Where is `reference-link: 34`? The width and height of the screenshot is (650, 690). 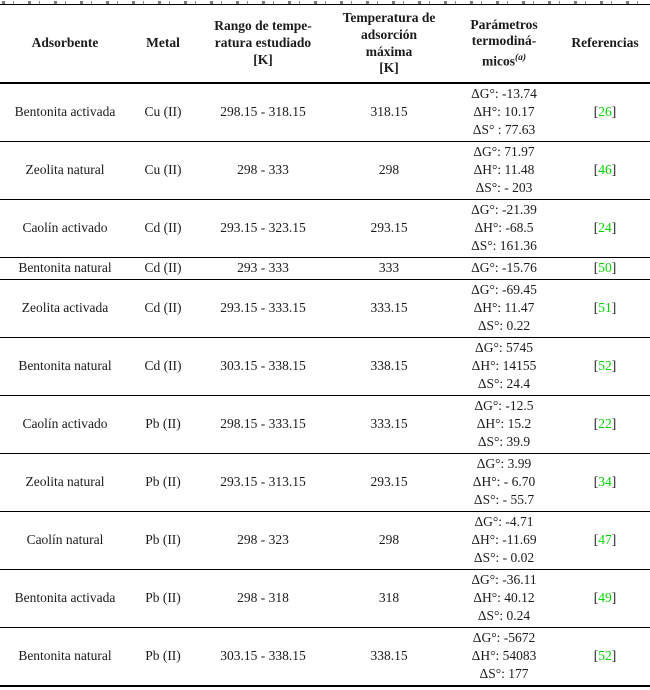 reference-link: 34 is located at coordinates (605, 482).